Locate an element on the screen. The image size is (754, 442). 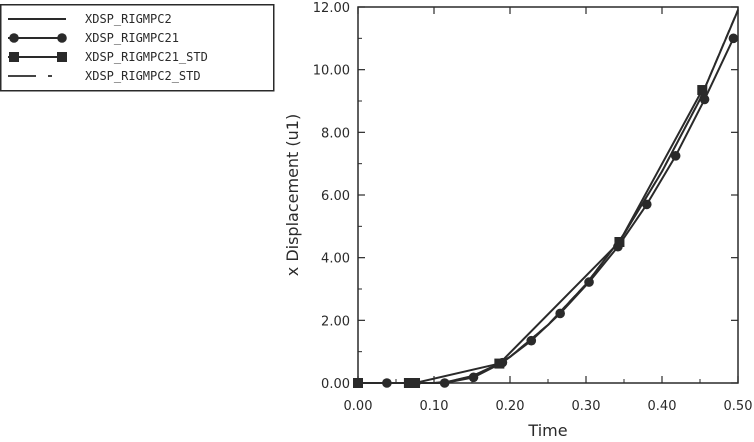
legend-item: XDSP_RIGMPC2 is located at coordinates (90, 19).